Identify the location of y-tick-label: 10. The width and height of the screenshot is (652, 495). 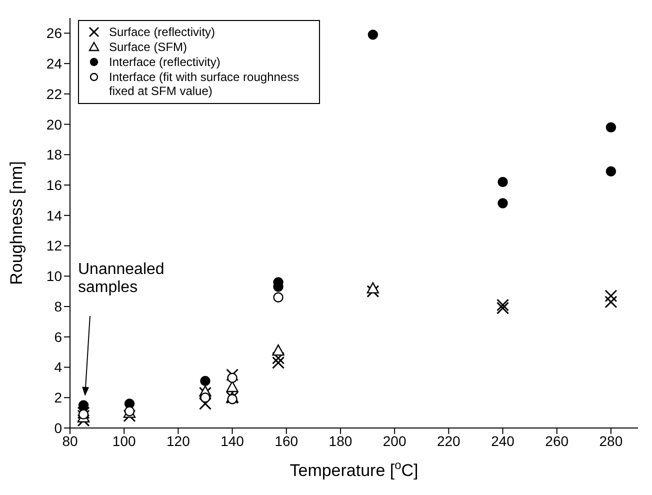
(54, 276).